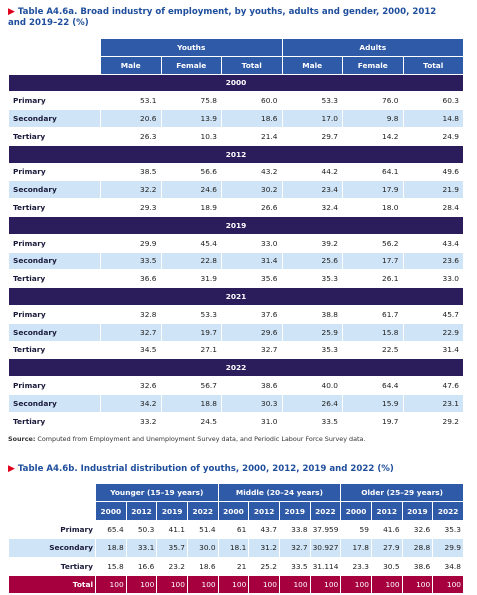  Describe the element at coordinates (402, 492) in the screenshot. I see `group-header: Older (25–29 years)` at that location.